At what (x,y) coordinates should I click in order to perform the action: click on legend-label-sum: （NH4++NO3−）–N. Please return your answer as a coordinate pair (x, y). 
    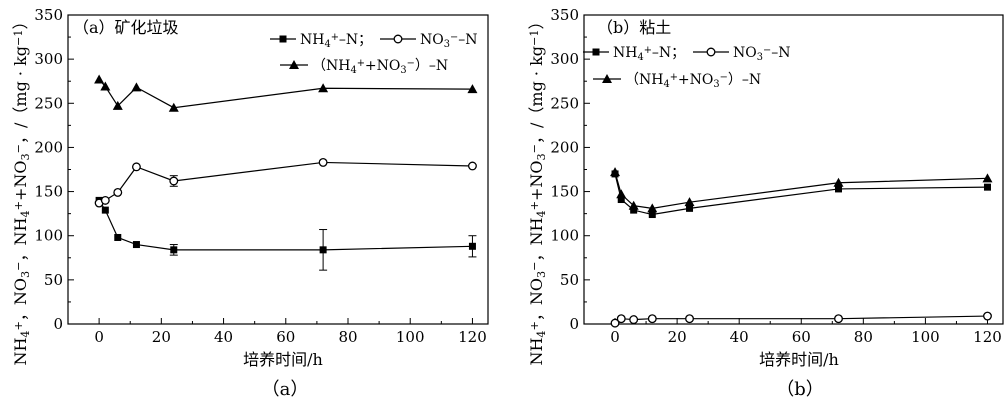
    Looking at the image, I should click on (380, 67).